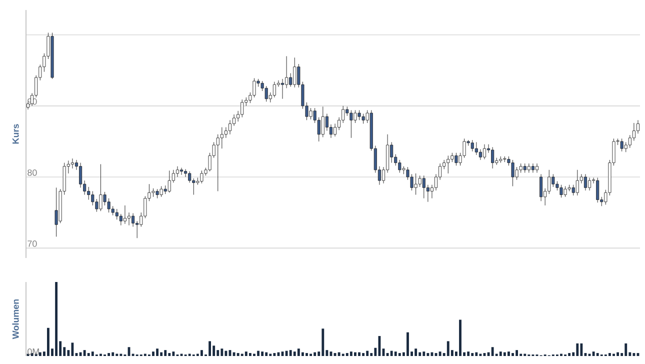 This screenshot has width=645, height=364. I want to click on y-tick-label: 70, so click(32, 243).